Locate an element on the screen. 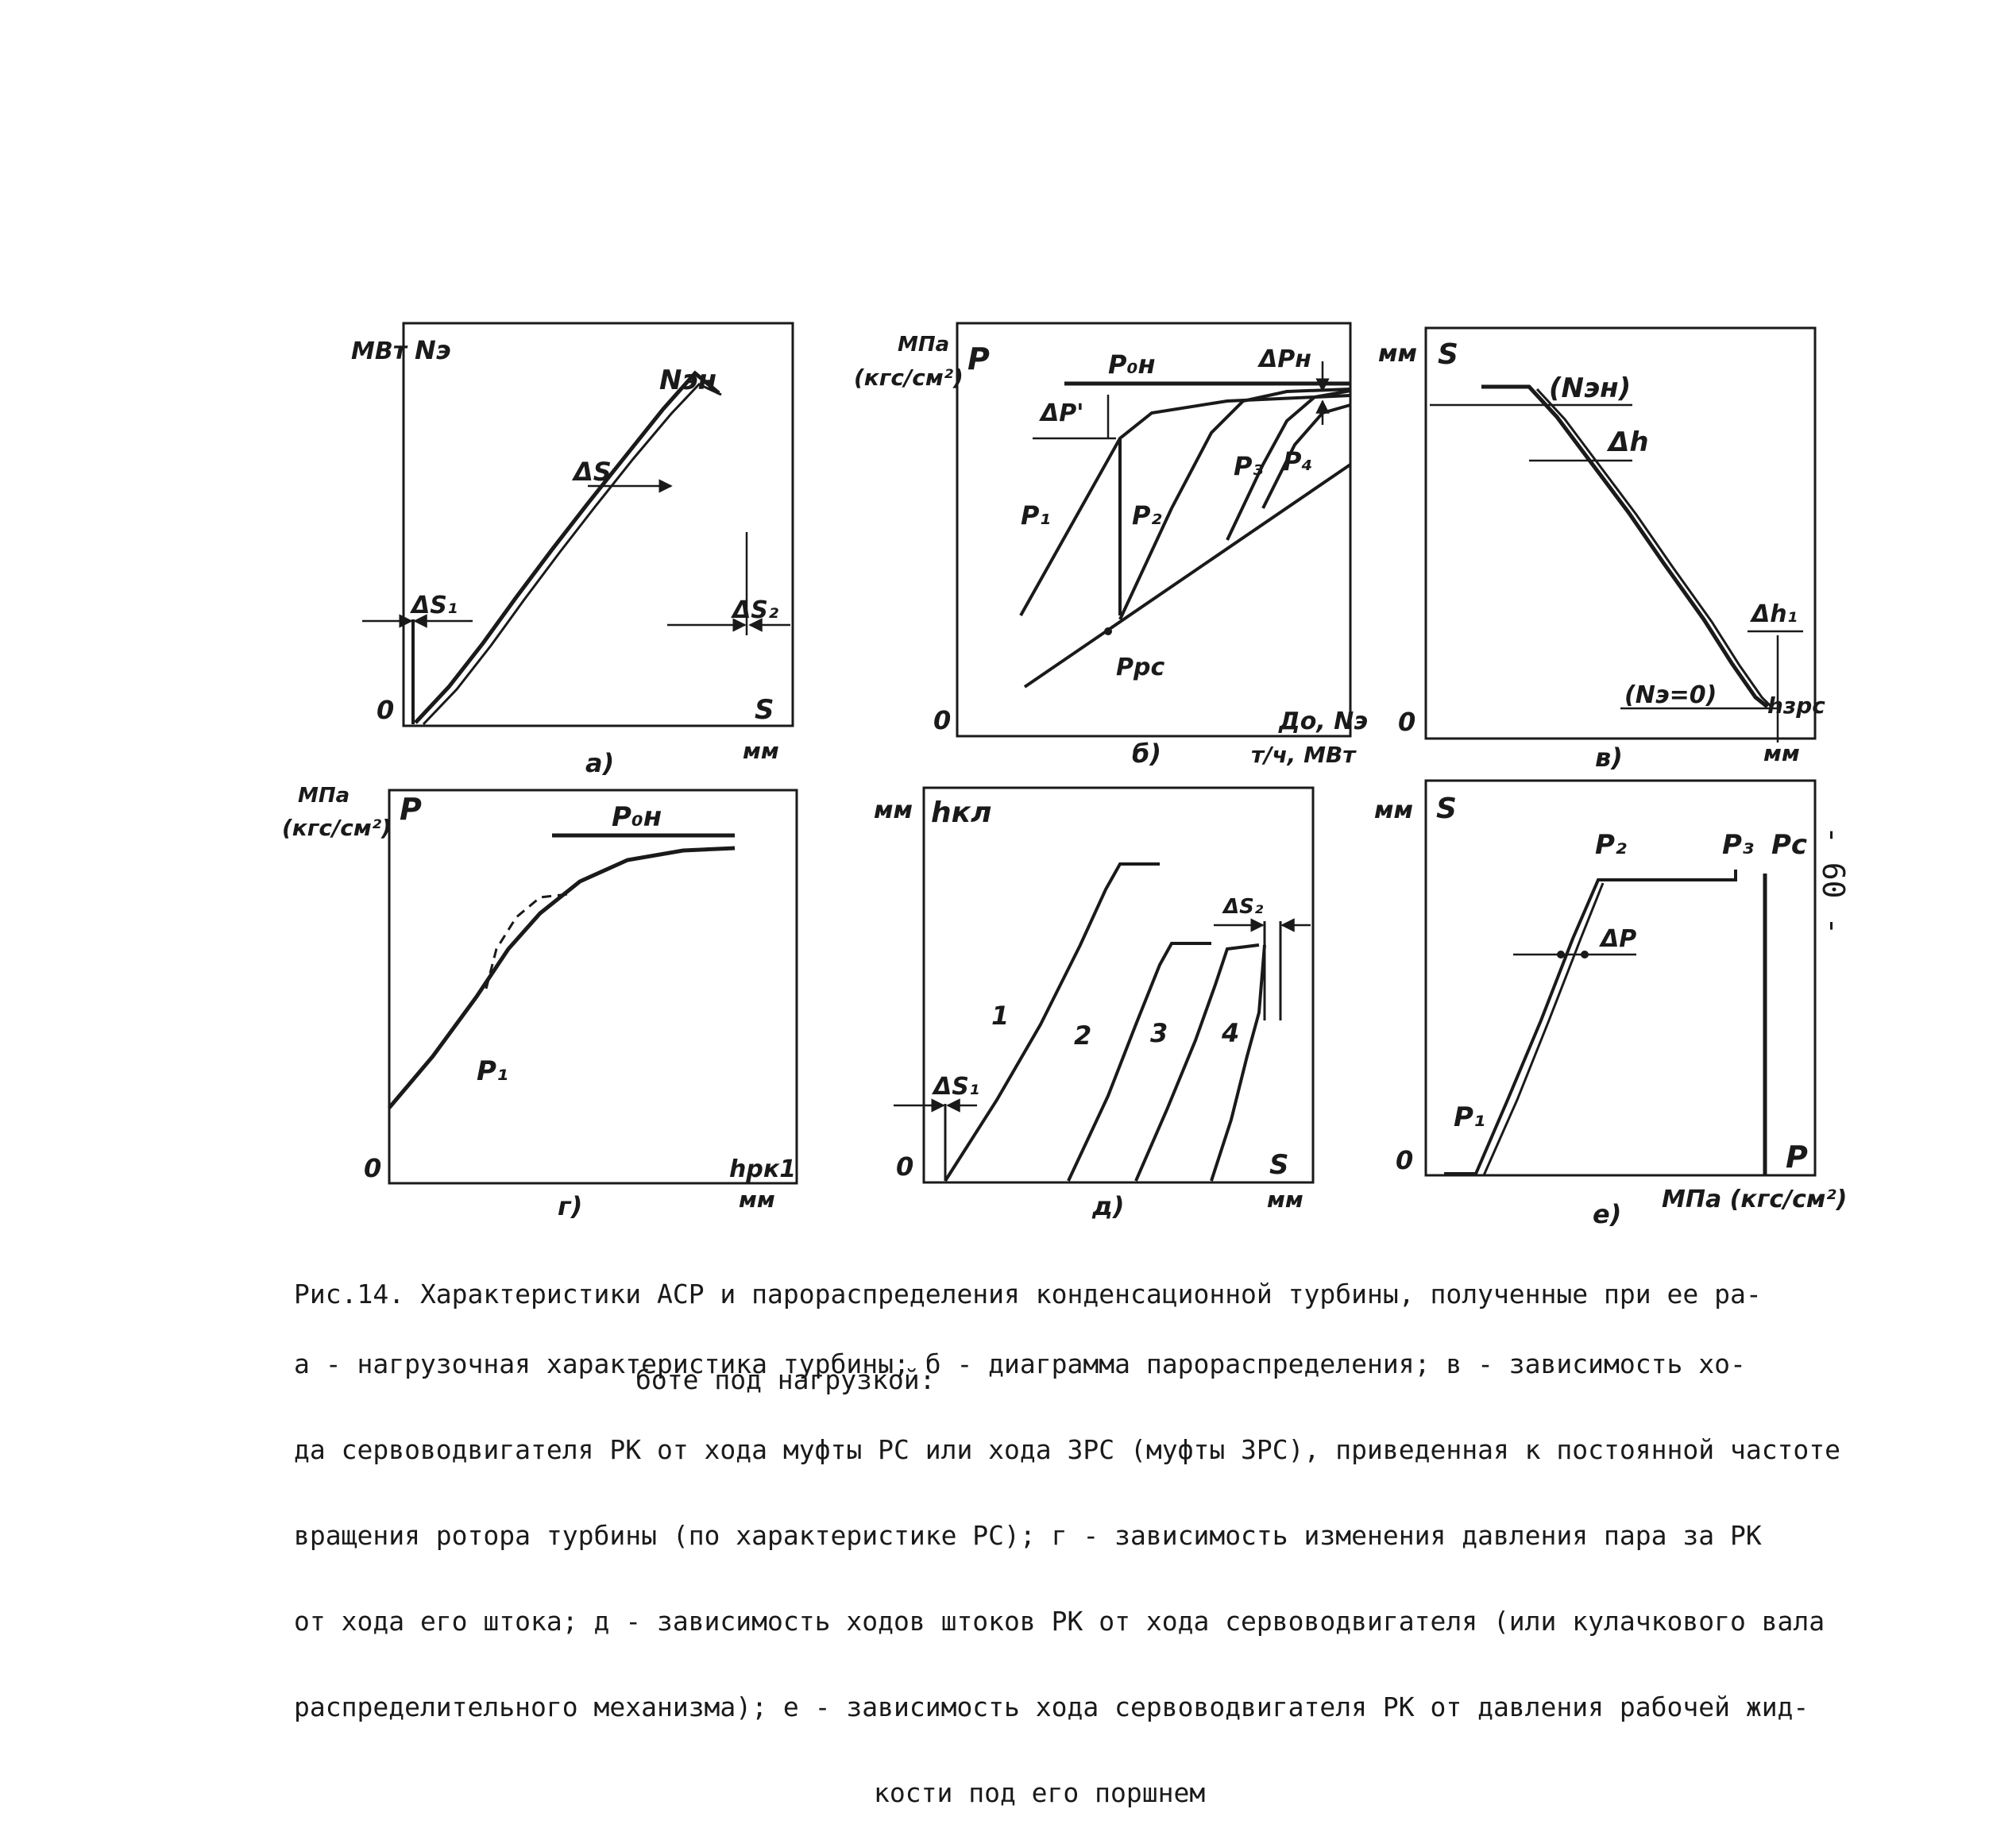 Image resolution: width=2016 pixels, height=1836 pixels. panel-g: МПа (кгс/см²) P P₀н P₁ 0 hрк1 мм г) is located at coordinates (540, 1002).